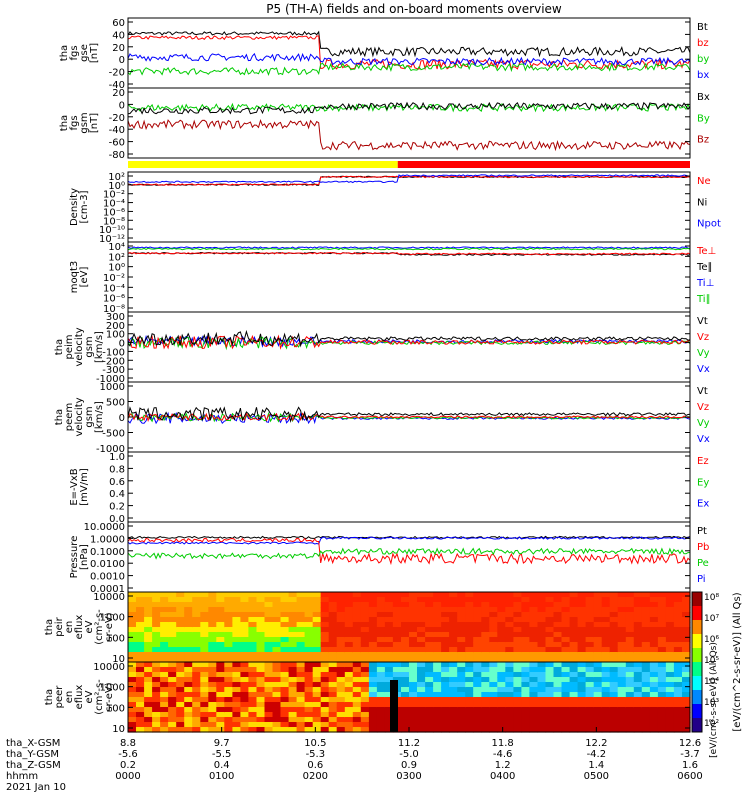 Image resolution: width=750 pixels, height=800 pixels. Describe the element at coordinates (84, 277) in the screenshot. I see `y-axis-label: [eV]` at that location.